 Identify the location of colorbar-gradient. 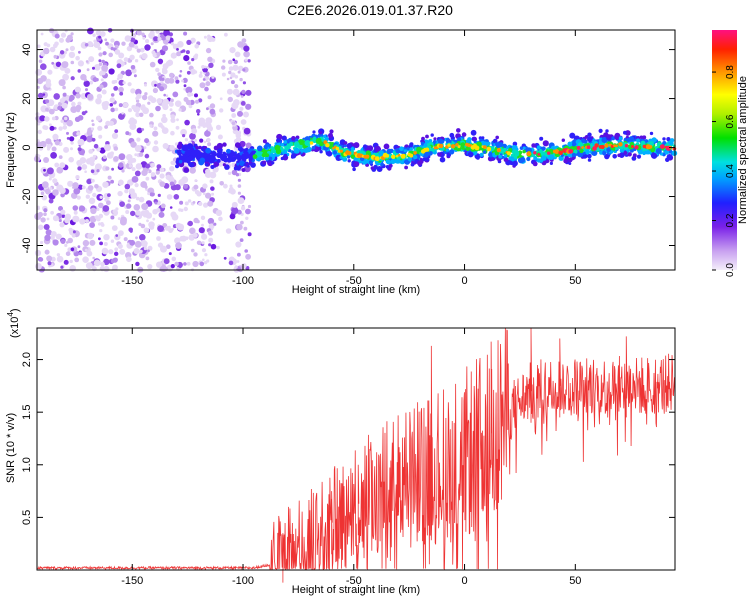
(724, 150).